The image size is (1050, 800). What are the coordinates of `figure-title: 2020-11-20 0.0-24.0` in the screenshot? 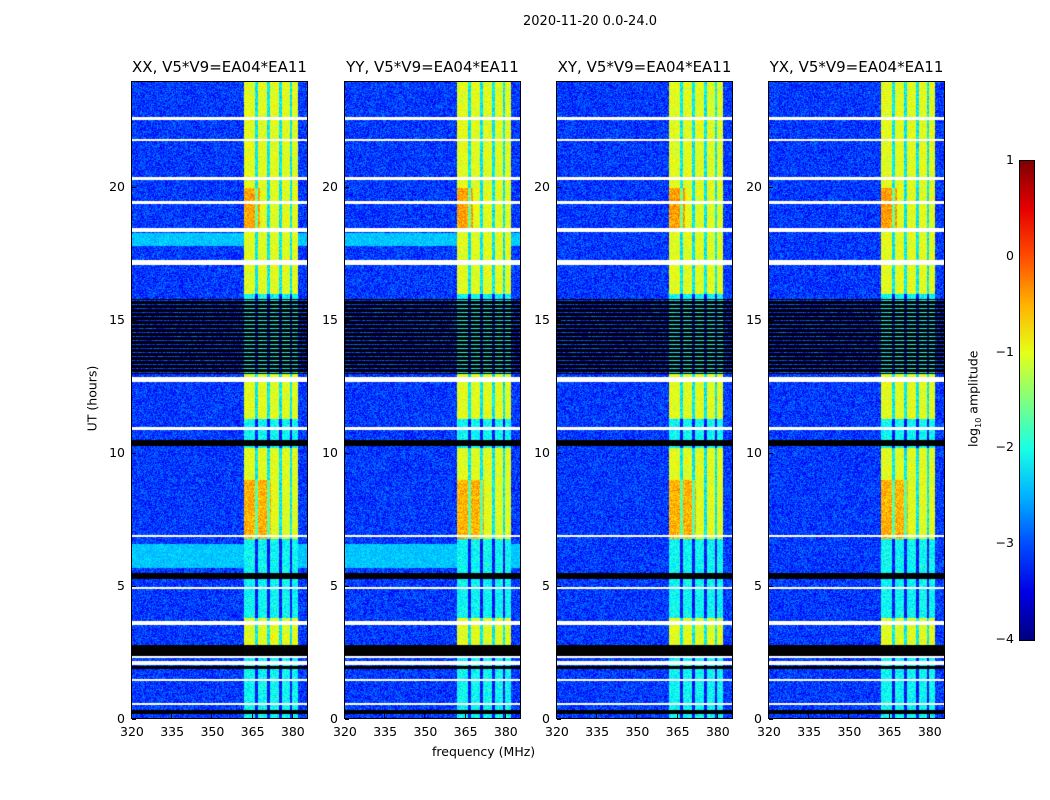 It's located at (590, 21).